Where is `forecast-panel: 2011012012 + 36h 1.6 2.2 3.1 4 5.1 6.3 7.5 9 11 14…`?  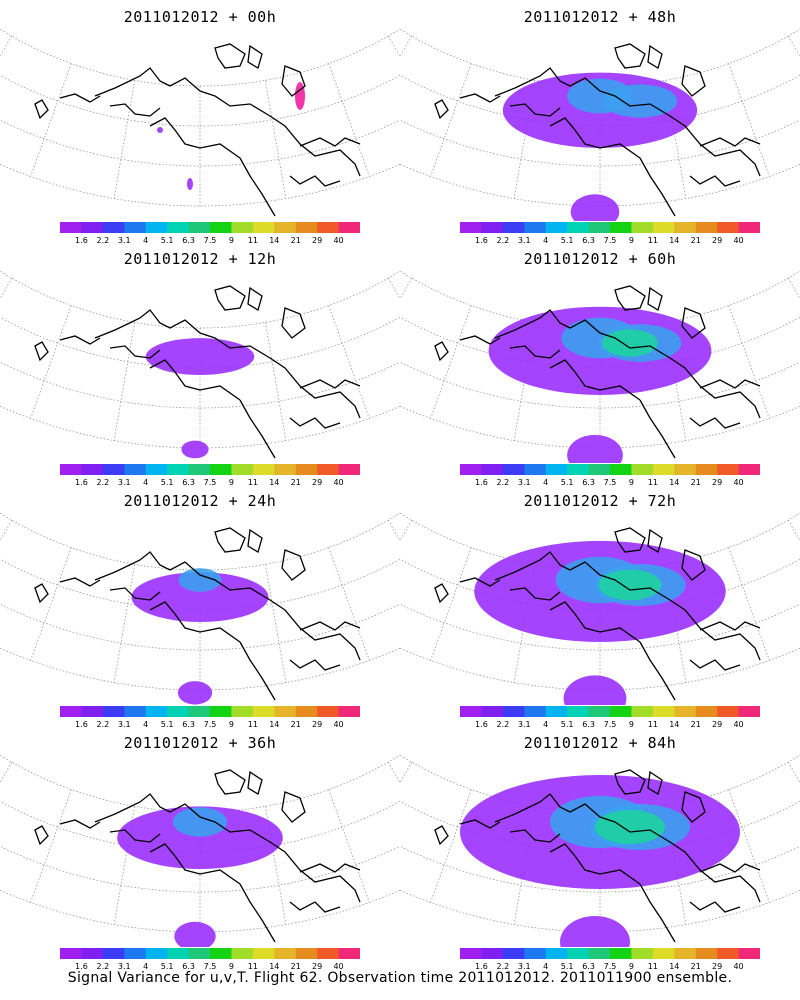 forecast-panel: 2011012012 + 36h 1.6 2.2 3.1 4 5.1 6.3 7.5 9 11 14… is located at coordinates (200, 848).